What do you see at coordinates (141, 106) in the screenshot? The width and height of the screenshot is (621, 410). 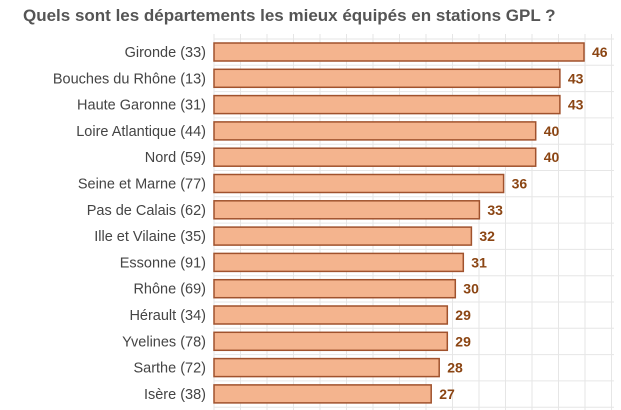 I see `category-label: Haute Garonne (31)` at bounding box center [141, 106].